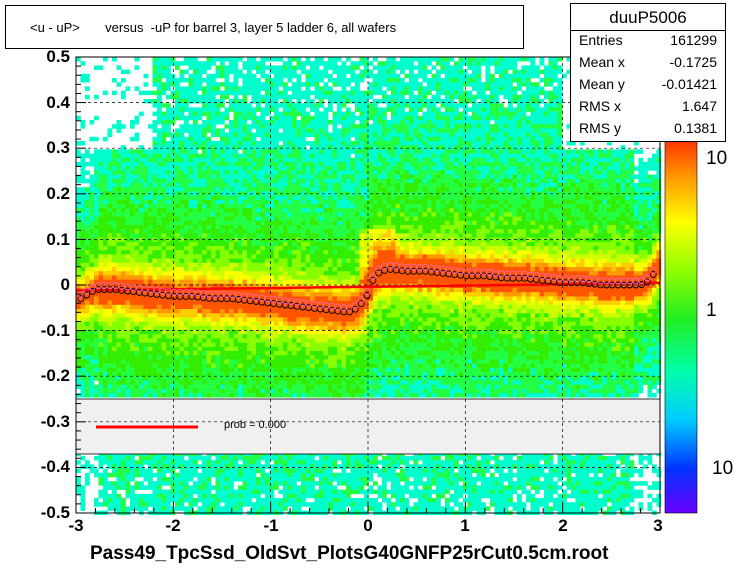 The width and height of the screenshot is (734, 569). I want to click on stat-label: RMS y, so click(600, 128).